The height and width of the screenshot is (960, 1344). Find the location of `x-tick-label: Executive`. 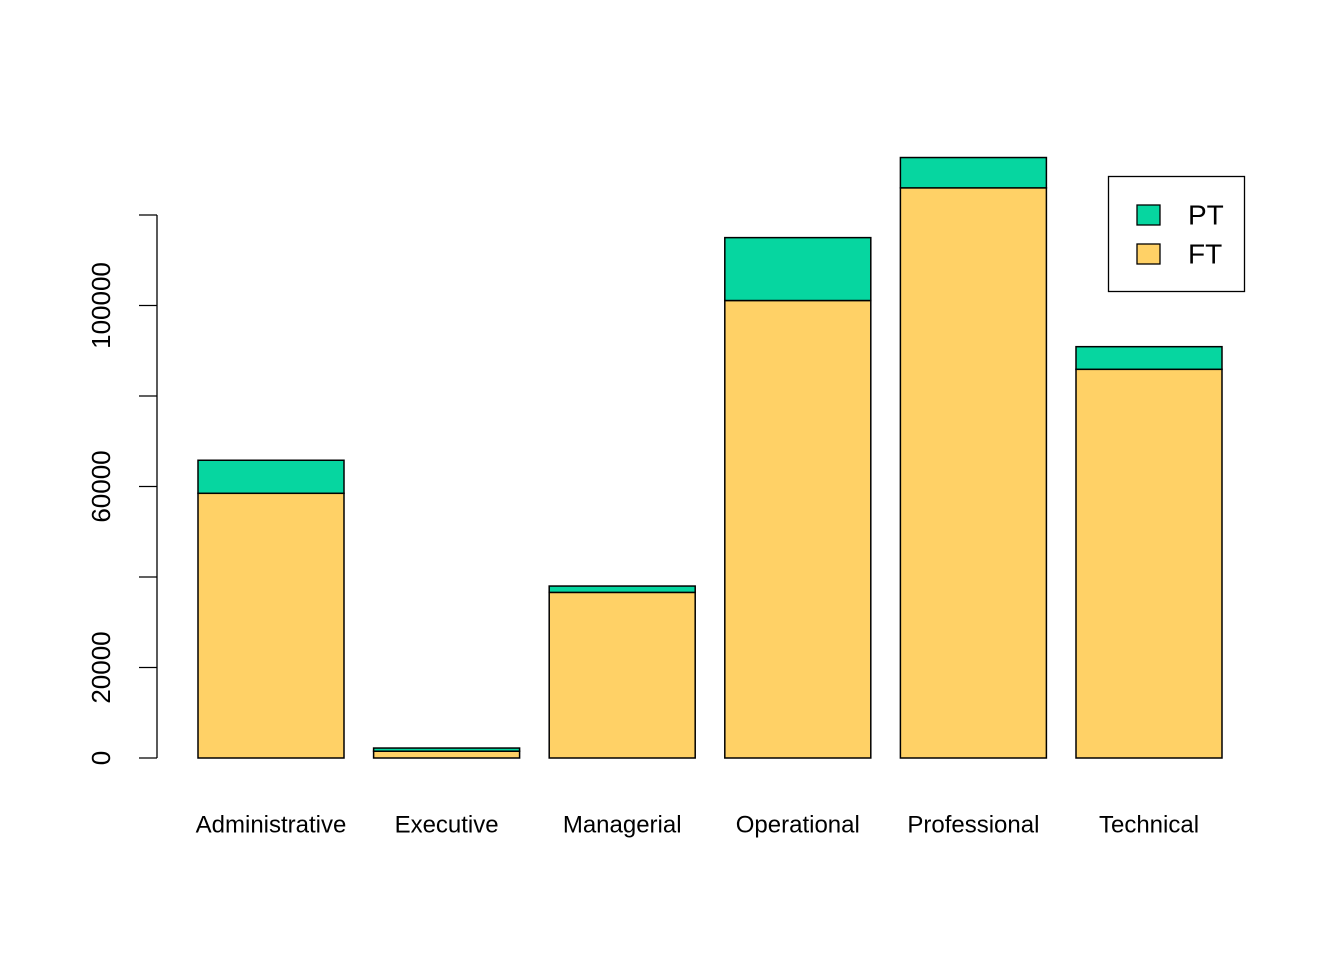

x-tick-label: Executive is located at coordinates (447, 824).